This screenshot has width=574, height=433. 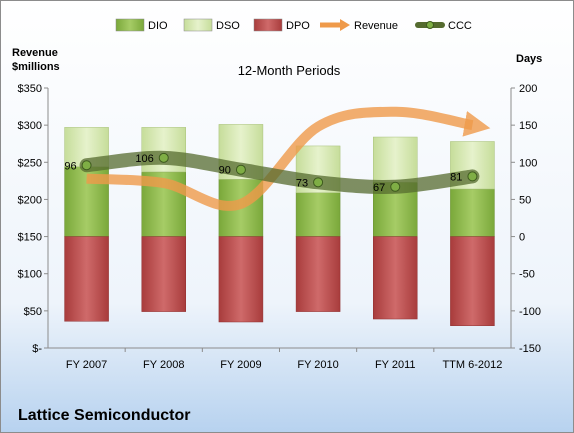 What do you see at coordinates (30, 238) in the screenshot?
I see `left-tick-label: $150` at bounding box center [30, 238].